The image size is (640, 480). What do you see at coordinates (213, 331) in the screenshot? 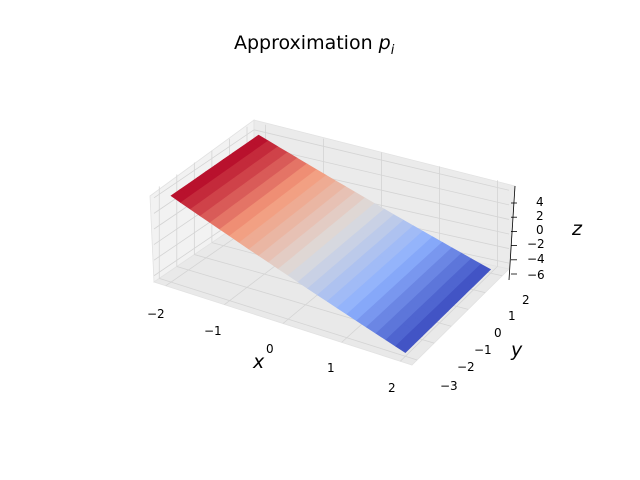
I see `x-tick-label: −1` at bounding box center [213, 331].